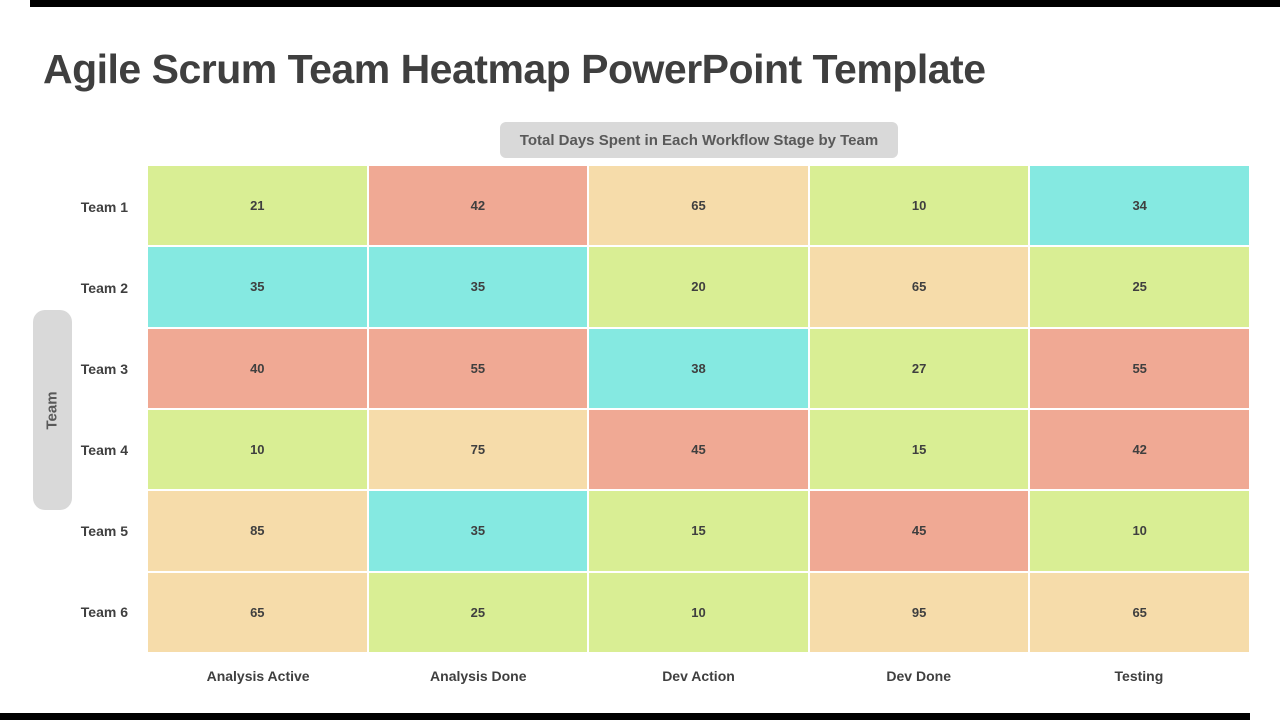 This screenshot has height=720, width=1280. Describe the element at coordinates (698, 287) in the screenshot. I see `heatmap-cell: 20` at that location.